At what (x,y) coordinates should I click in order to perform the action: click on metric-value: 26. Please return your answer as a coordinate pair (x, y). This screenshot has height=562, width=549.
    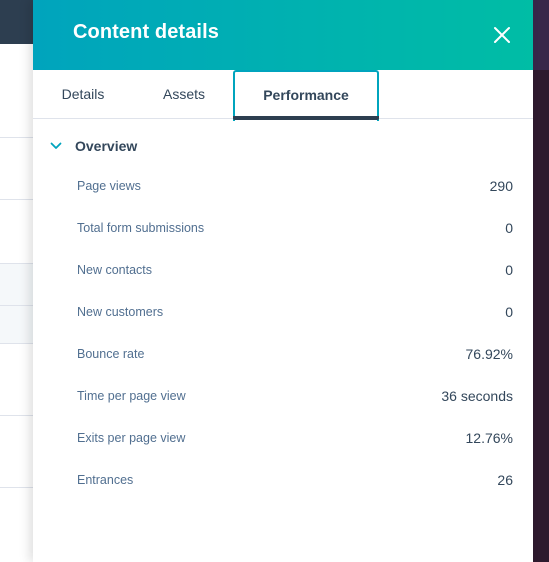
    Looking at the image, I should click on (505, 480).